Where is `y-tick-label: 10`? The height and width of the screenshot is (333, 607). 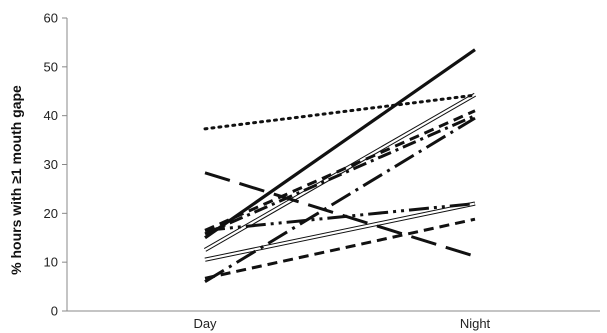
y-tick-label: 10 is located at coordinates (51, 262).